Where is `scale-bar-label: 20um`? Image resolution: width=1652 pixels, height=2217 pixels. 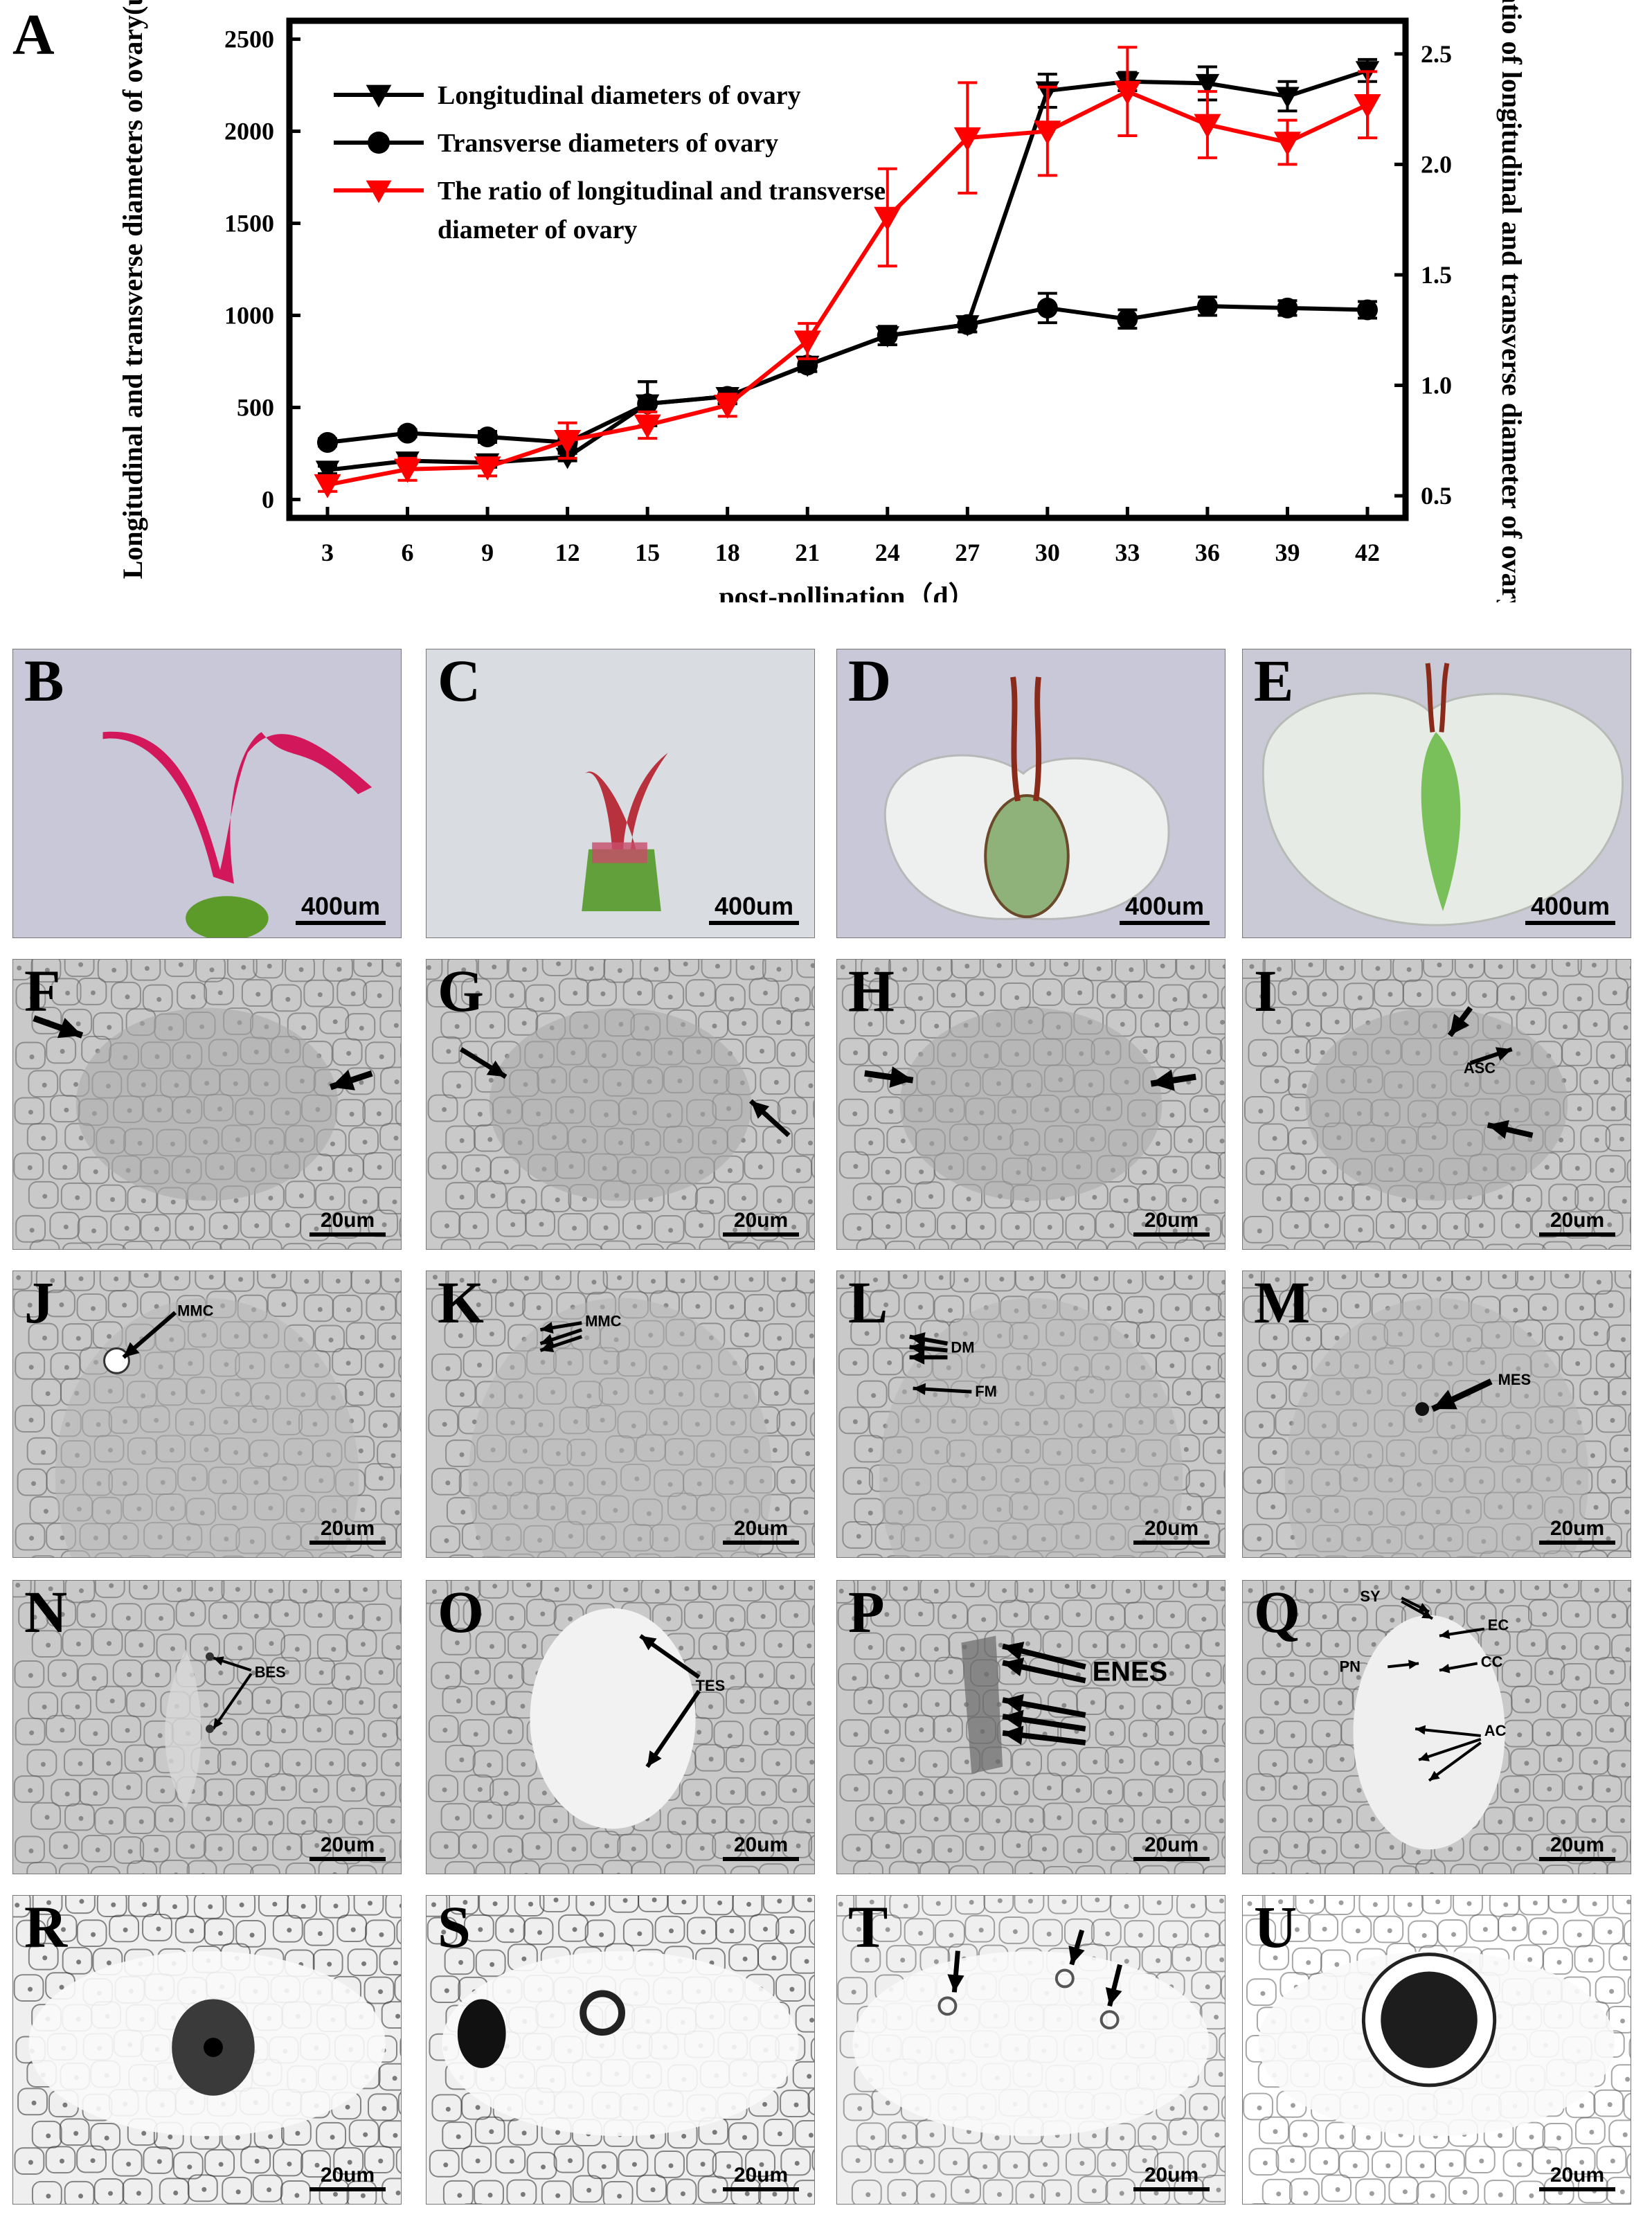 scale-bar-label: 20um is located at coordinates (1171, 1528).